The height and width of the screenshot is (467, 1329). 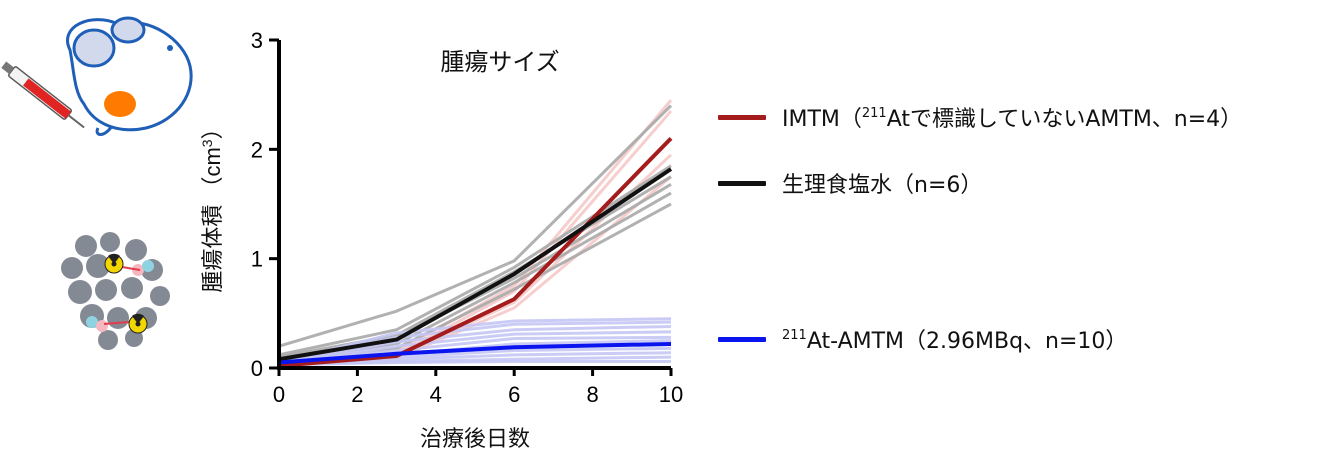 What do you see at coordinates (742, 183) in the screenshot?
I see `legend-swatch-saline` at bounding box center [742, 183].